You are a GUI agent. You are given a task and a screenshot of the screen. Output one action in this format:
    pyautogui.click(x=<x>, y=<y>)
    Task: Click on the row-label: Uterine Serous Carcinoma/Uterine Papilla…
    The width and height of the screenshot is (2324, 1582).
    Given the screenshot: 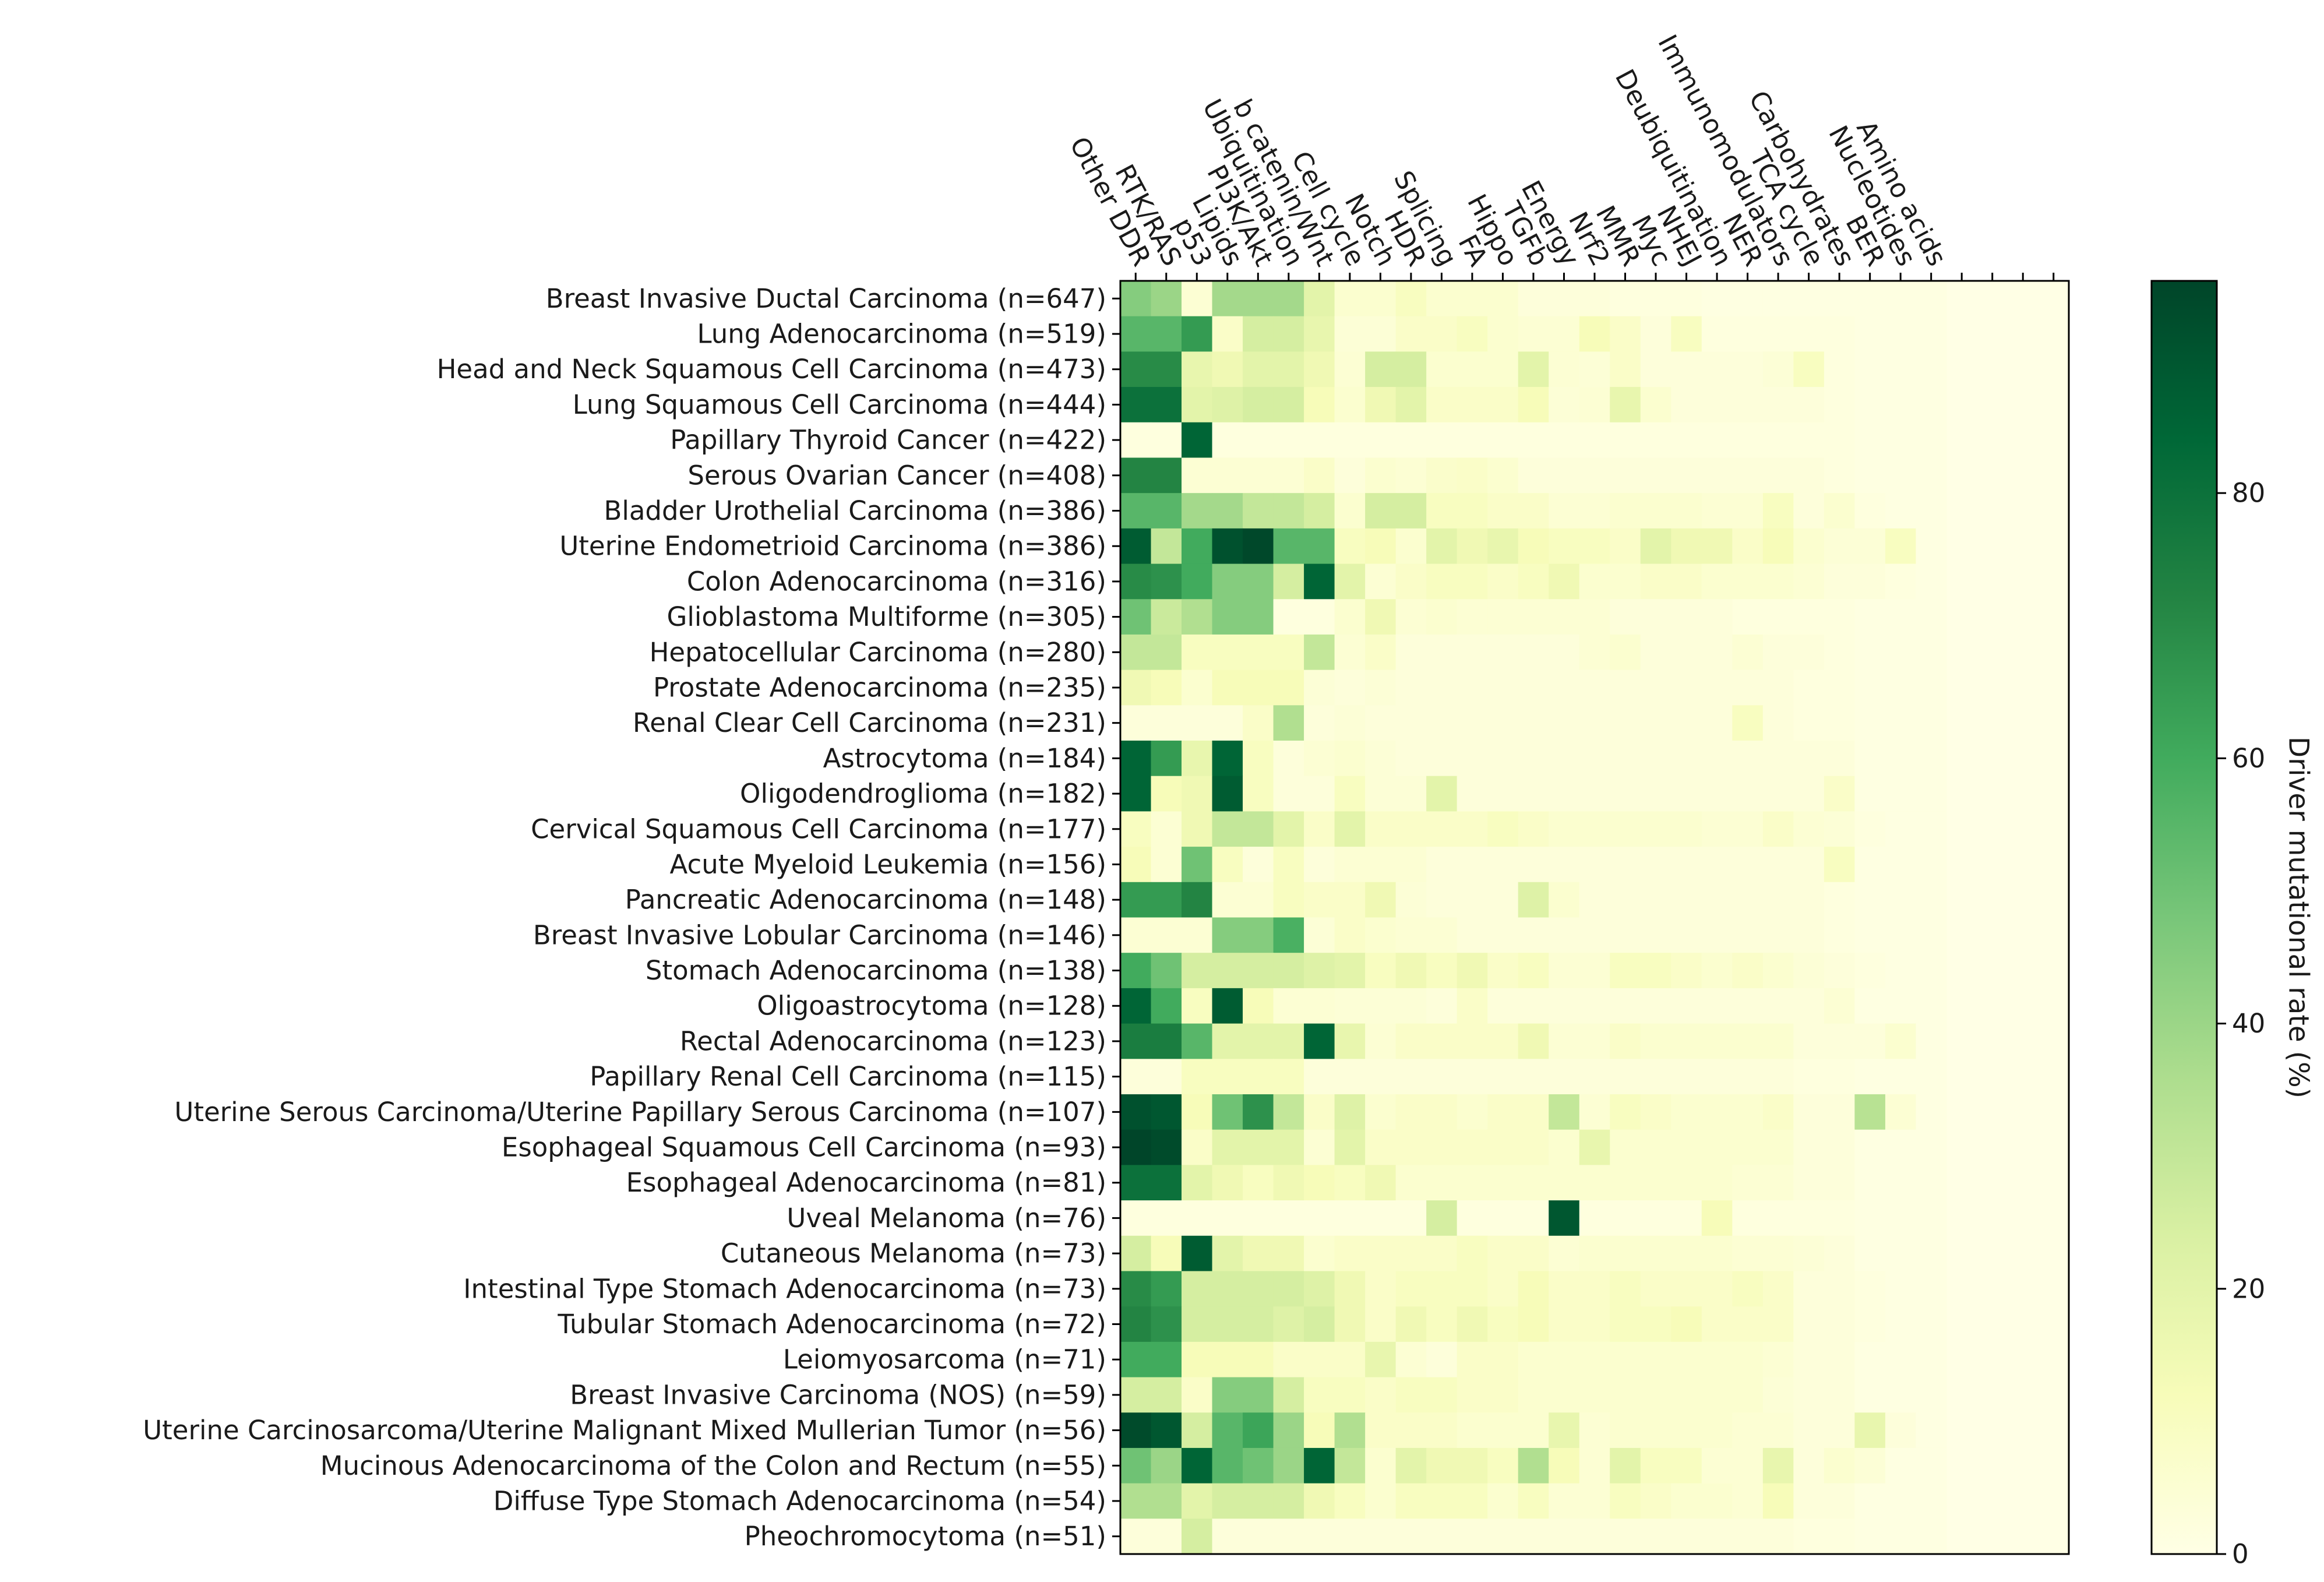 What is the action you would take?
    pyautogui.click(x=640, y=1112)
    